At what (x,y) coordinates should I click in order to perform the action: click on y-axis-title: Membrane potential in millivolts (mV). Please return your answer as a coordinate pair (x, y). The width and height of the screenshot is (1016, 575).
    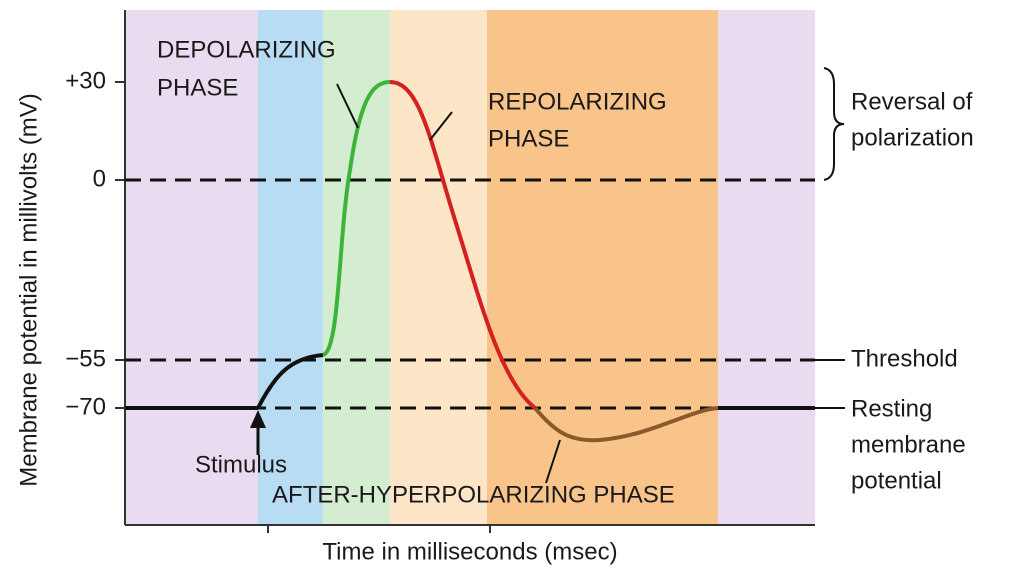
    Looking at the image, I should click on (28, 289).